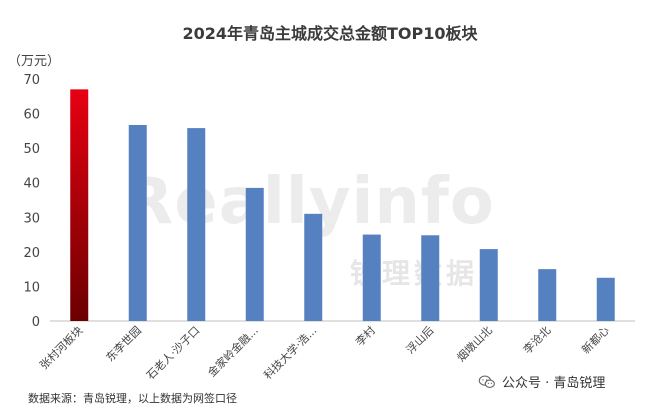  Describe the element at coordinates (554, 383) in the screenshot. I see `wechat-account-text: 公众号 · 青岛锐理` at that location.